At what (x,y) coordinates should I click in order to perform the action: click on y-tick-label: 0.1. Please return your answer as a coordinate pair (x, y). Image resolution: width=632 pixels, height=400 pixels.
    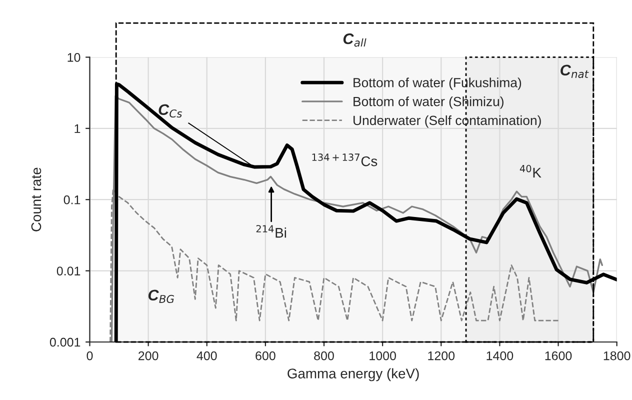
    Looking at the image, I should click on (72, 199).